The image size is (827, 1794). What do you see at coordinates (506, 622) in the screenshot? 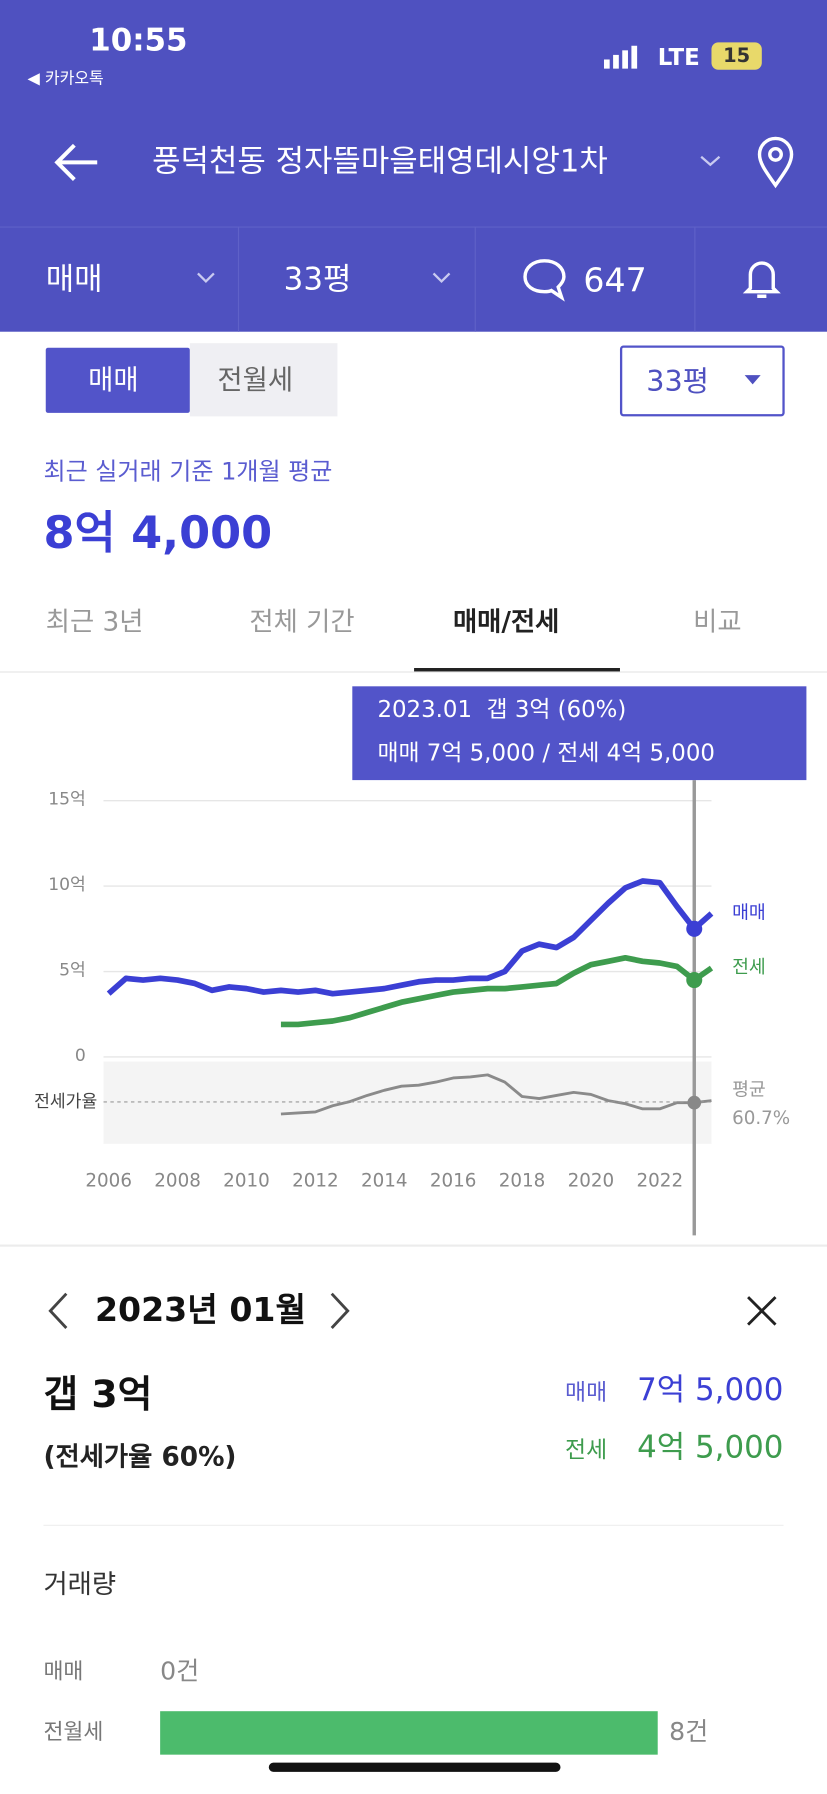
I see `tab-active: 매매/전세` at bounding box center [506, 622].